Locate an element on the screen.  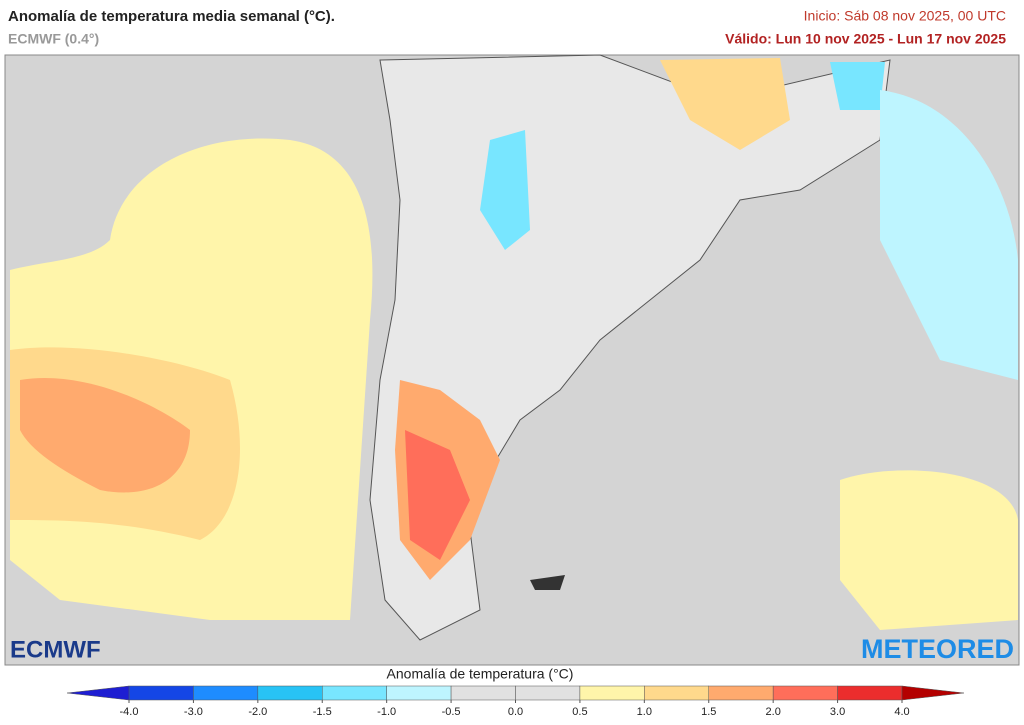
colorbar-tick-label: -4.0 is located at coordinates (129, 712).